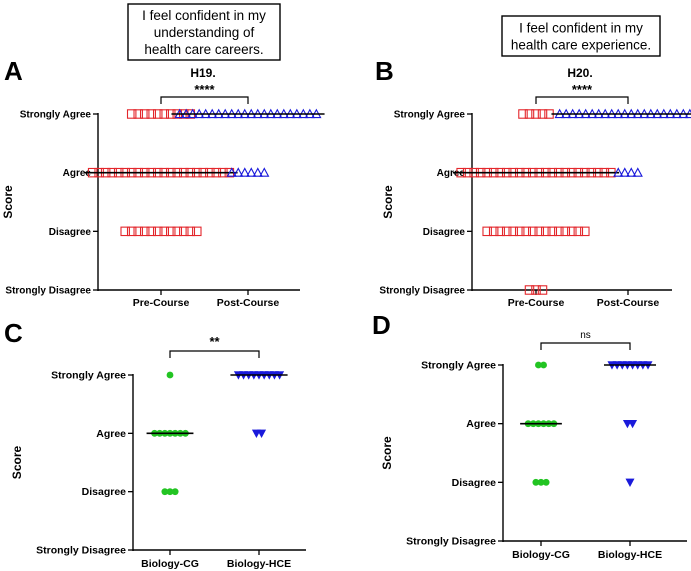  I want to click on statement-line: understanding of, so click(204, 32).